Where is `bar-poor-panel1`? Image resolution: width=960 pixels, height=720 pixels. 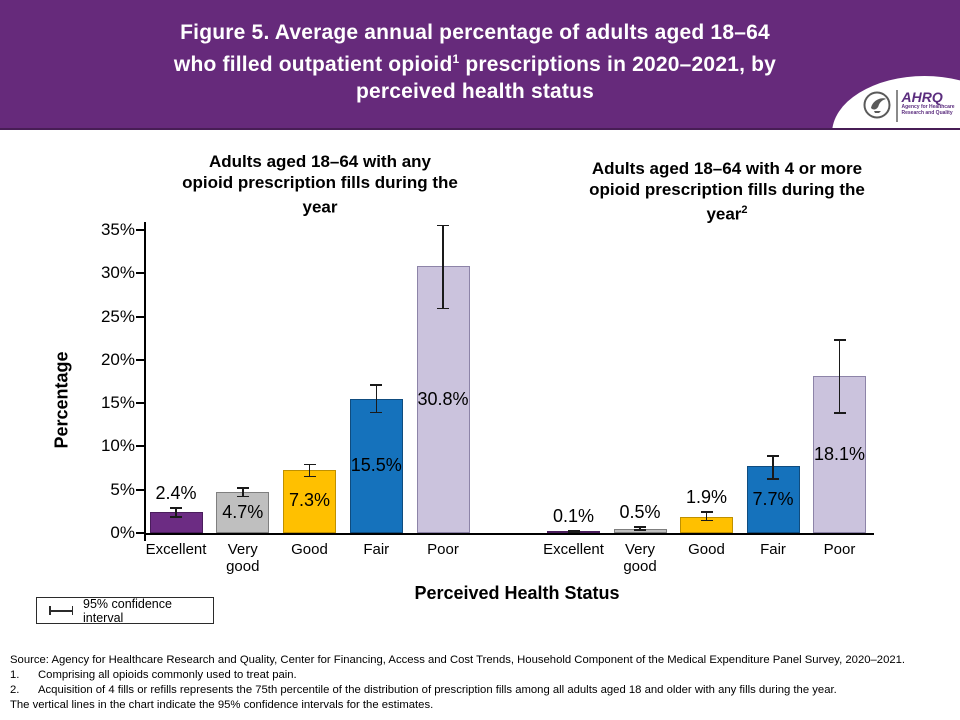
bar-poor-panel1 is located at coordinates (443, 399).